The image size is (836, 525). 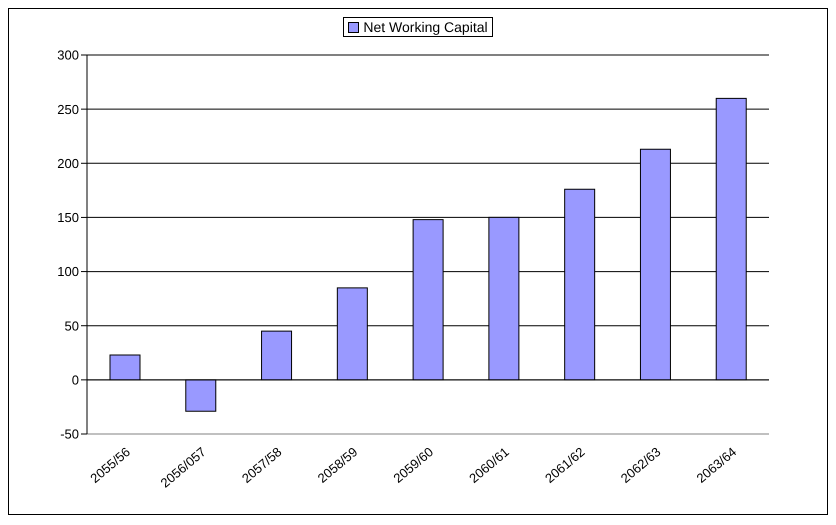 What do you see at coordinates (68, 163) in the screenshot?
I see `y-tick-label: 200` at bounding box center [68, 163].